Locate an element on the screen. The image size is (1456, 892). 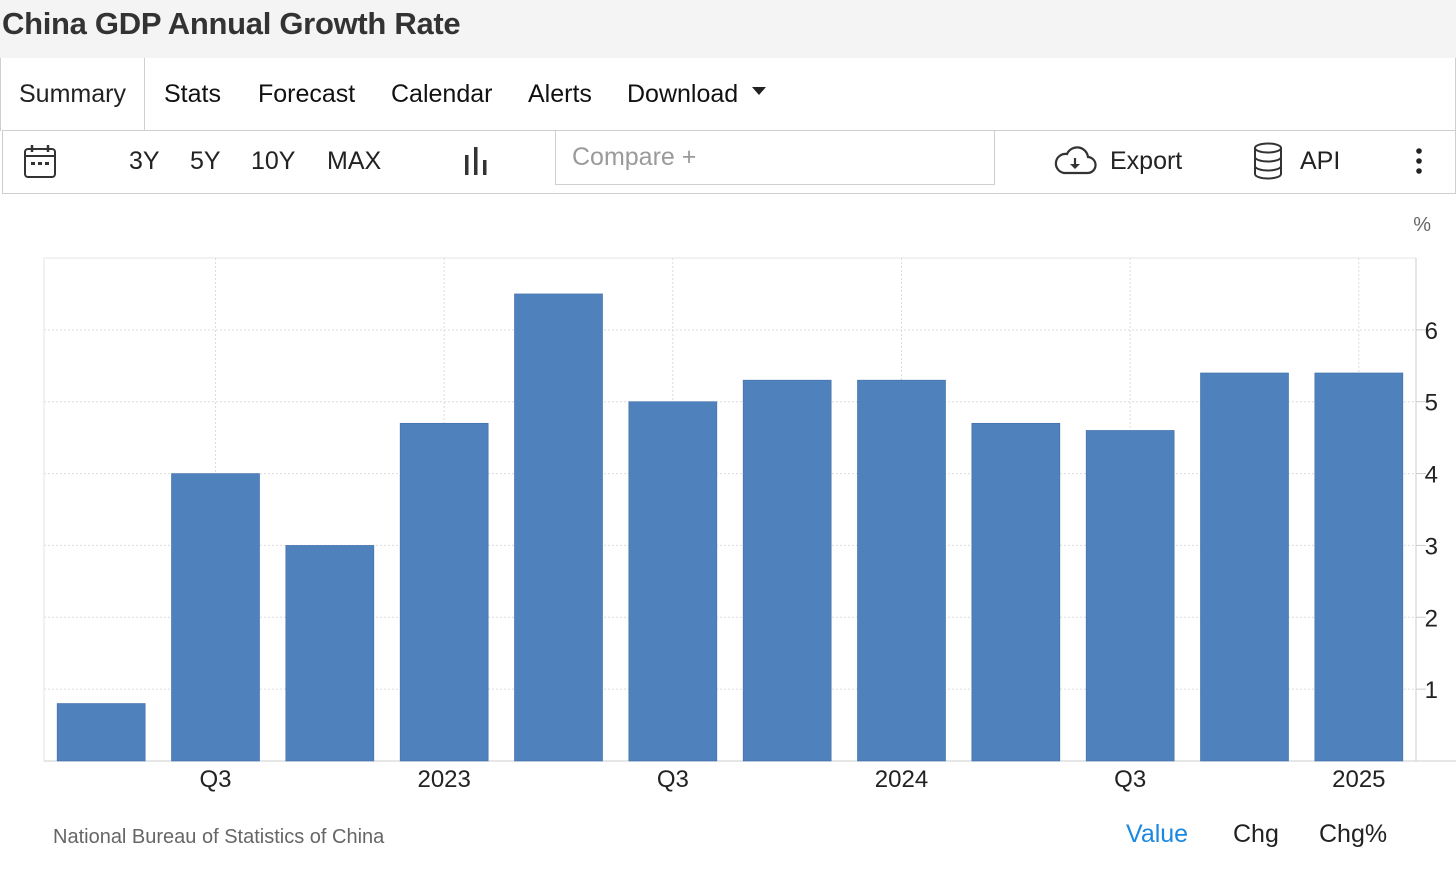
cloud-download-icon is located at coordinates (1075, 162).